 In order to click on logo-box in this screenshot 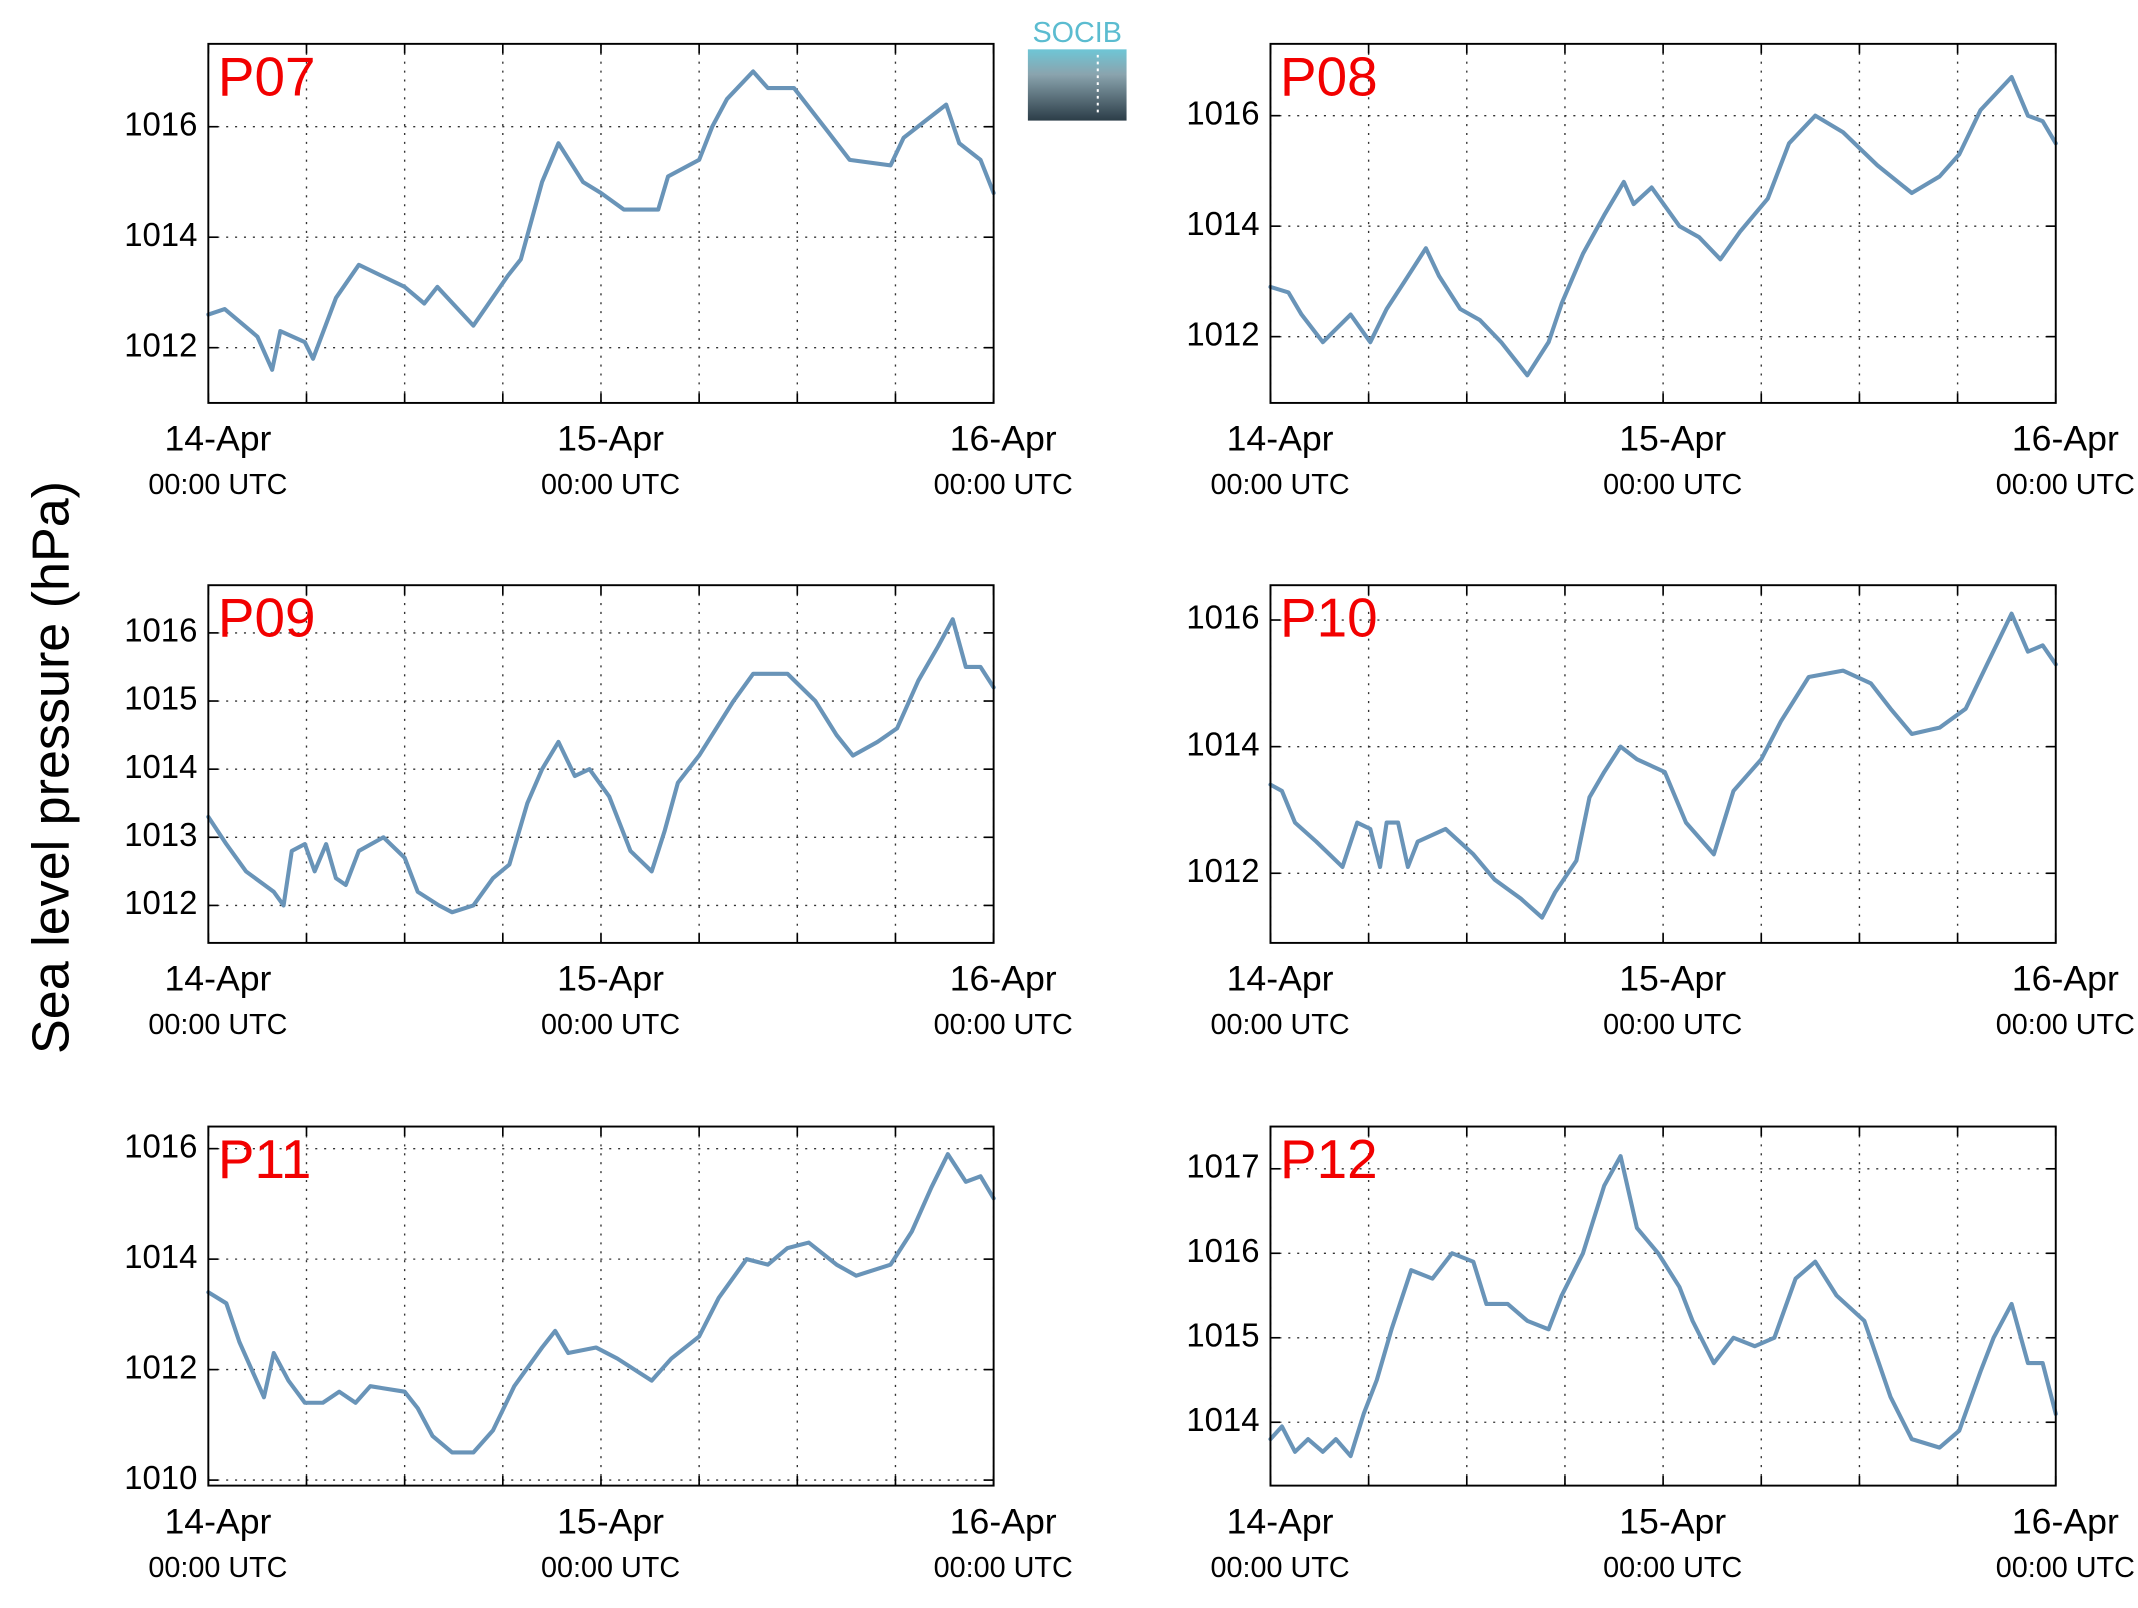, I will do `click(1077, 85)`.